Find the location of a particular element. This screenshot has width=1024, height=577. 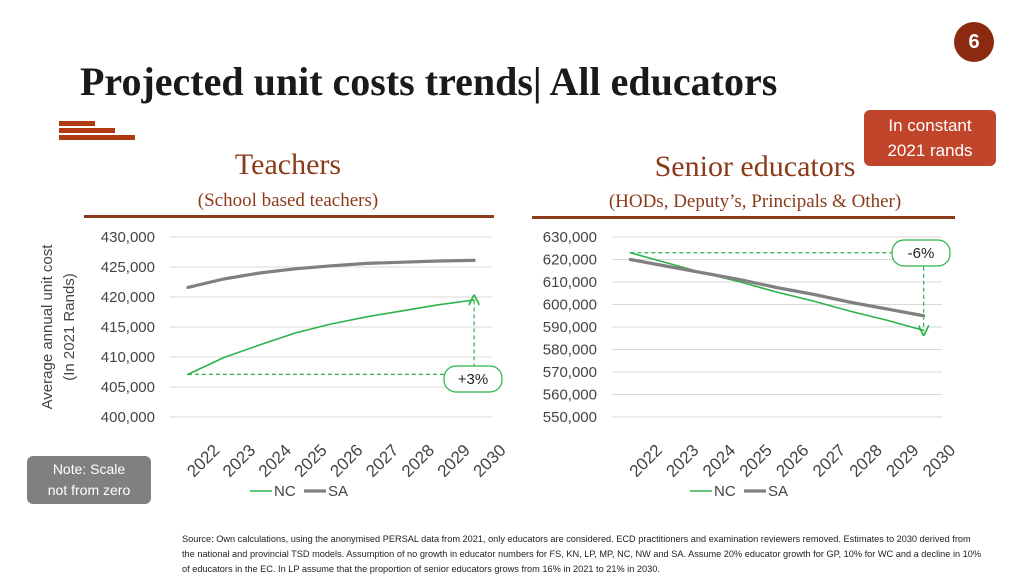

teachers-panel-rule is located at coordinates (289, 216).